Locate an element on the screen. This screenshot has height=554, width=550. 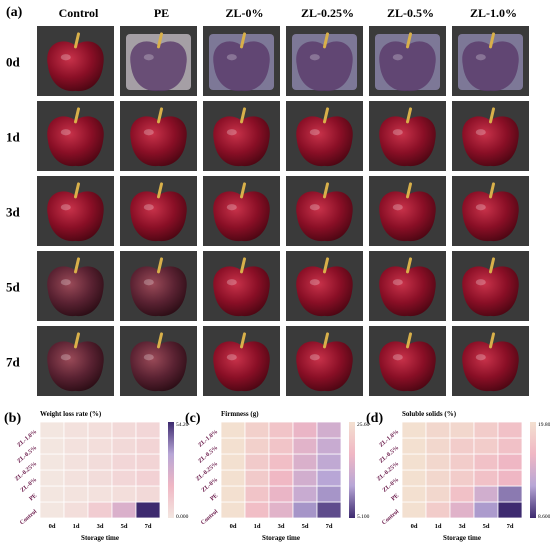
column-header: ZL-0.5% is located at coordinates (410, 13).